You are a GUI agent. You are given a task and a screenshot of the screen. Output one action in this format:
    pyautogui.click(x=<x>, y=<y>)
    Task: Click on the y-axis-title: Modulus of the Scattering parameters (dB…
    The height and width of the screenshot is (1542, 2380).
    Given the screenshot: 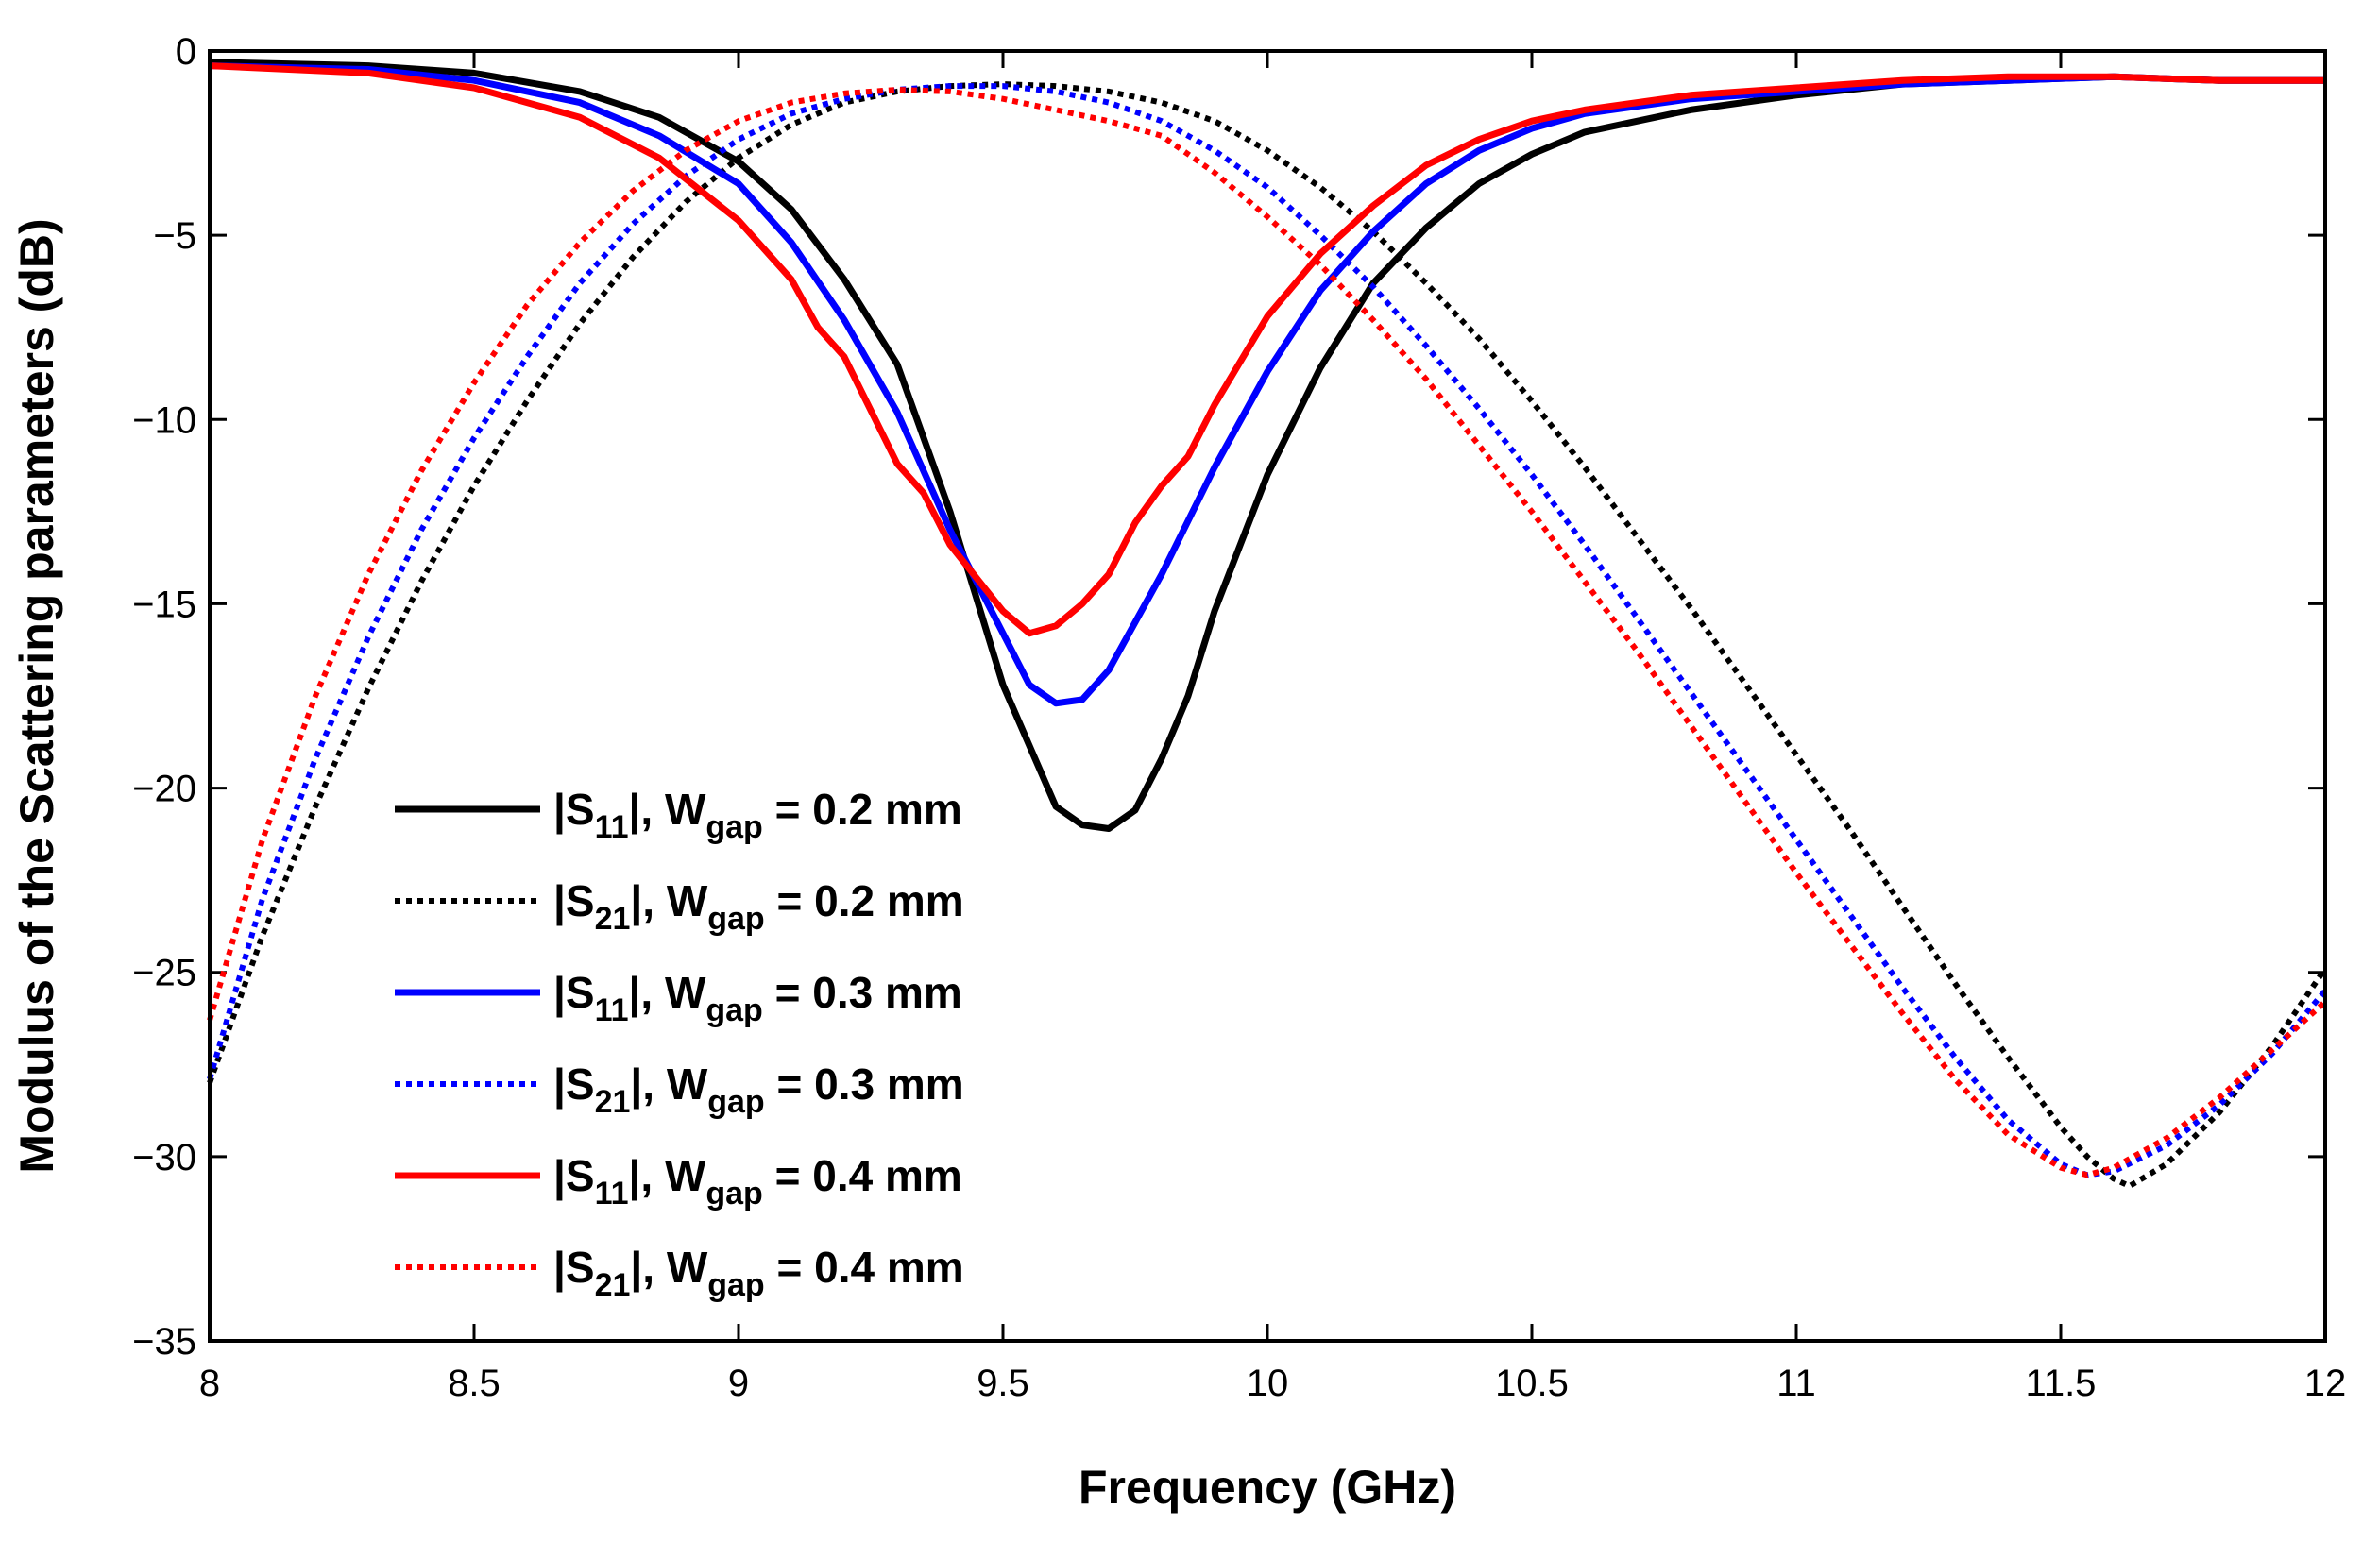 What is the action you would take?
    pyautogui.click(x=36, y=695)
    